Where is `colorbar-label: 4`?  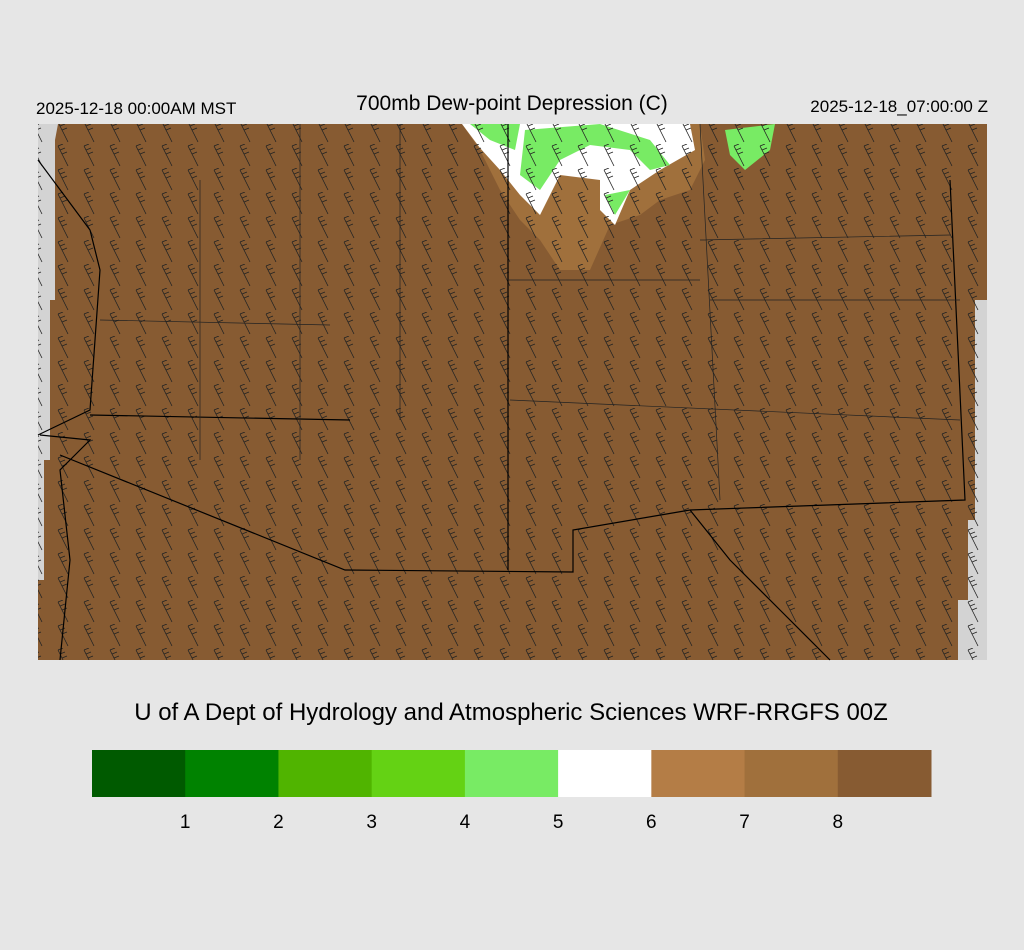
colorbar-label: 4 is located at coordinates (465, 822).